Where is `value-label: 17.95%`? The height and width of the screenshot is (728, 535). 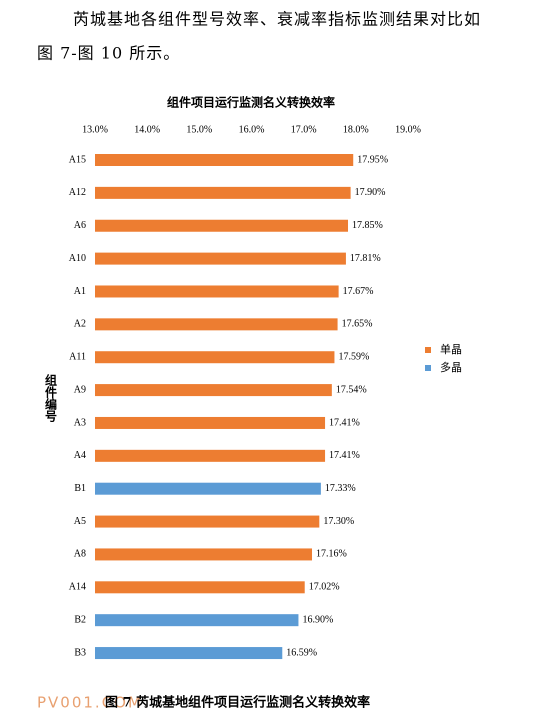
value-label: 17.95% is located at coordinates (372, 159).